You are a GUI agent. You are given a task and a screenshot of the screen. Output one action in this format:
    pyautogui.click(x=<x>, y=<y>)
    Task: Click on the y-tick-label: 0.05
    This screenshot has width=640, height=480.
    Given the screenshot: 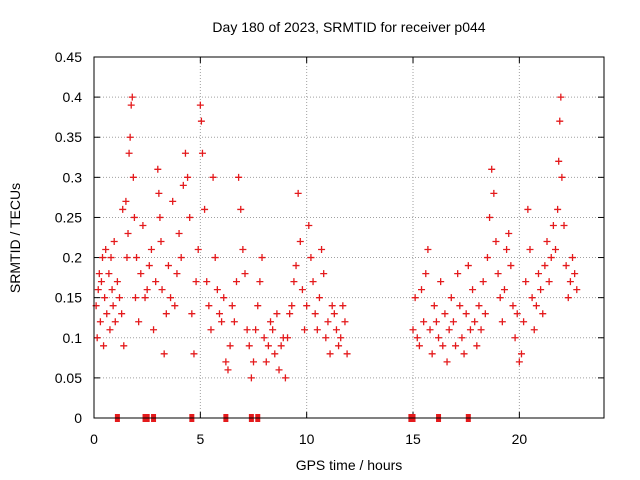 What is the action you would take?
    pyautogui.click(x=68, y=378)
    